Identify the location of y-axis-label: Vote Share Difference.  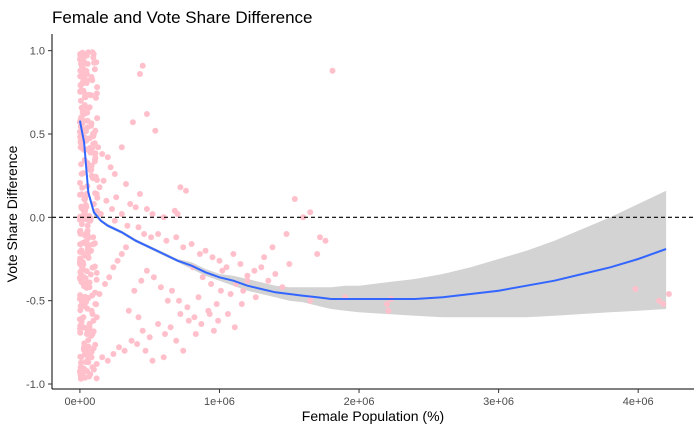
(12, 213).